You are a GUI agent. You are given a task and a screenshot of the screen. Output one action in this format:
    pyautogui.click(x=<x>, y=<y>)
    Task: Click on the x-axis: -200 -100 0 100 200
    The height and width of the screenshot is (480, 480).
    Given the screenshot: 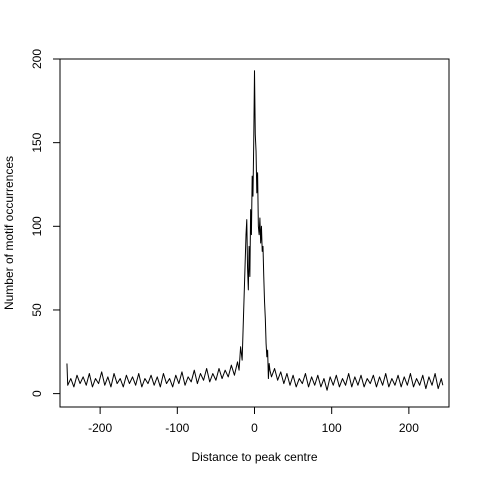 What is the action you would take?
    pyautogui.click(x=253, y=421)
    